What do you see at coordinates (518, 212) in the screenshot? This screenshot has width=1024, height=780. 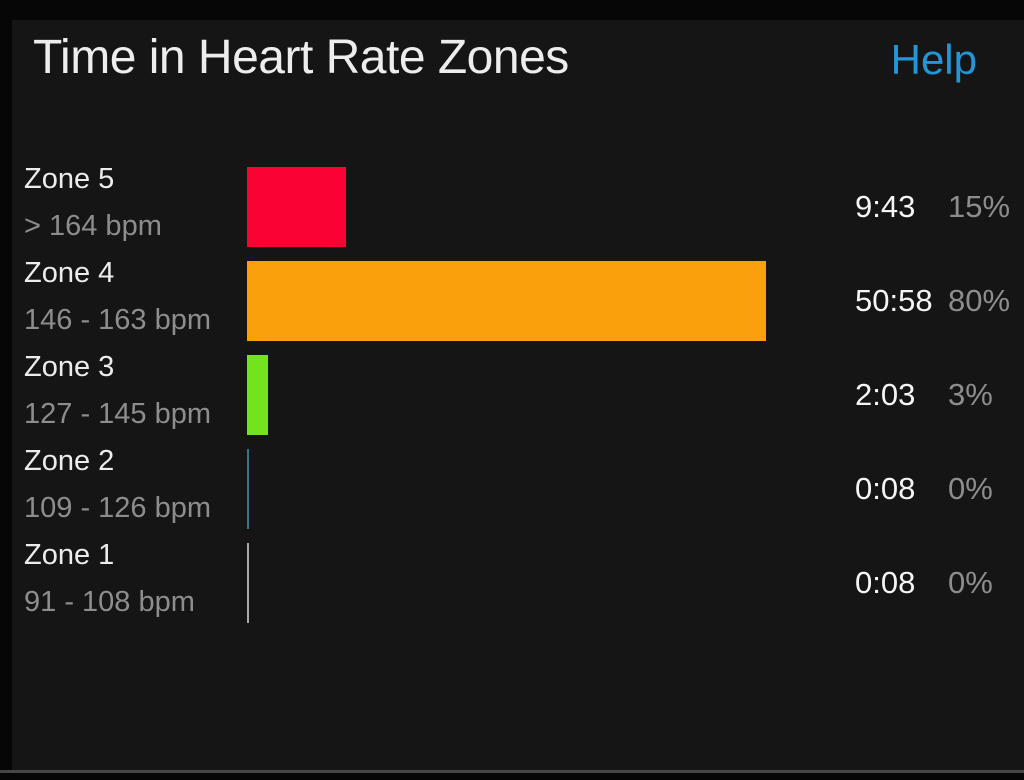 I see `zone-row-5: Zone 5 > 164 bpm 9:43 15%` at bounding box center [518, 212].